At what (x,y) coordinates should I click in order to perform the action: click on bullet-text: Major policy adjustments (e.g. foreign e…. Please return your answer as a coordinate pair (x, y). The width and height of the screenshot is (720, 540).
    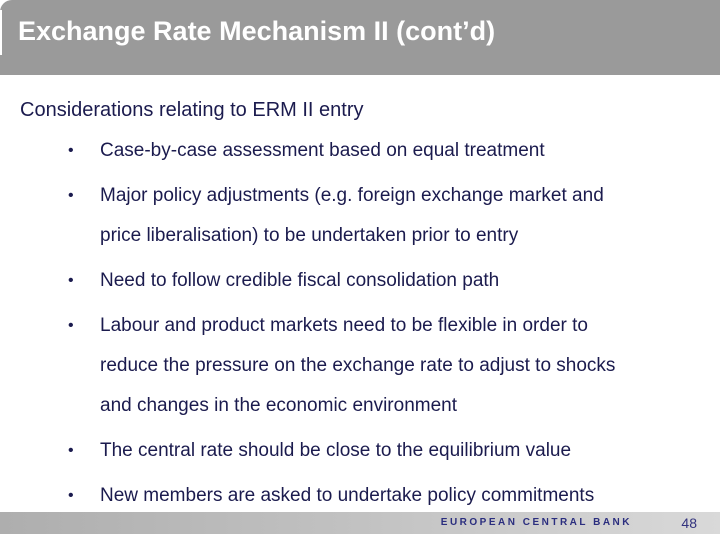
    Looking at the image, I should click on (401, 216).